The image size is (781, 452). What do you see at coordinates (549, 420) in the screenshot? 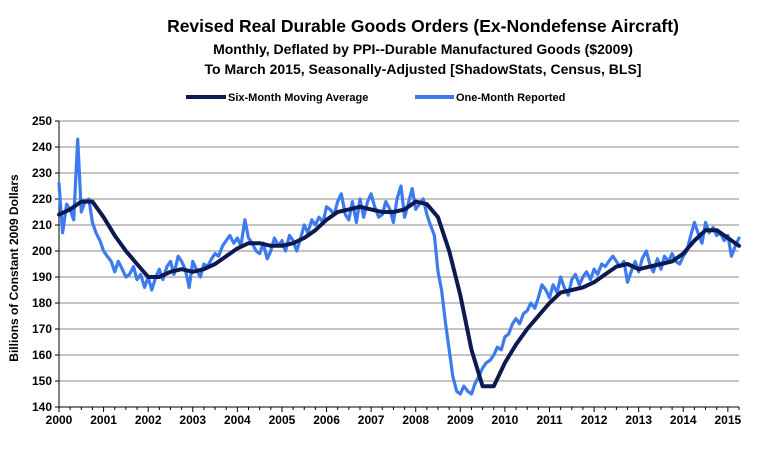
I see `x-tick-label: 2011` at bounding box center [549, 420].